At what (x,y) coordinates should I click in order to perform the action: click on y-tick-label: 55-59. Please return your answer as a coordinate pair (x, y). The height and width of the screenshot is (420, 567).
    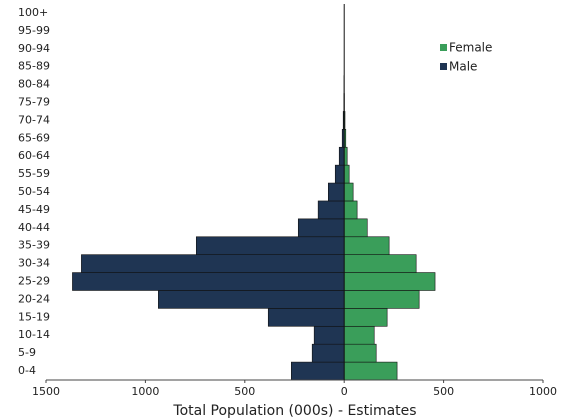
    Looking at the image, I should click on (34, 173).